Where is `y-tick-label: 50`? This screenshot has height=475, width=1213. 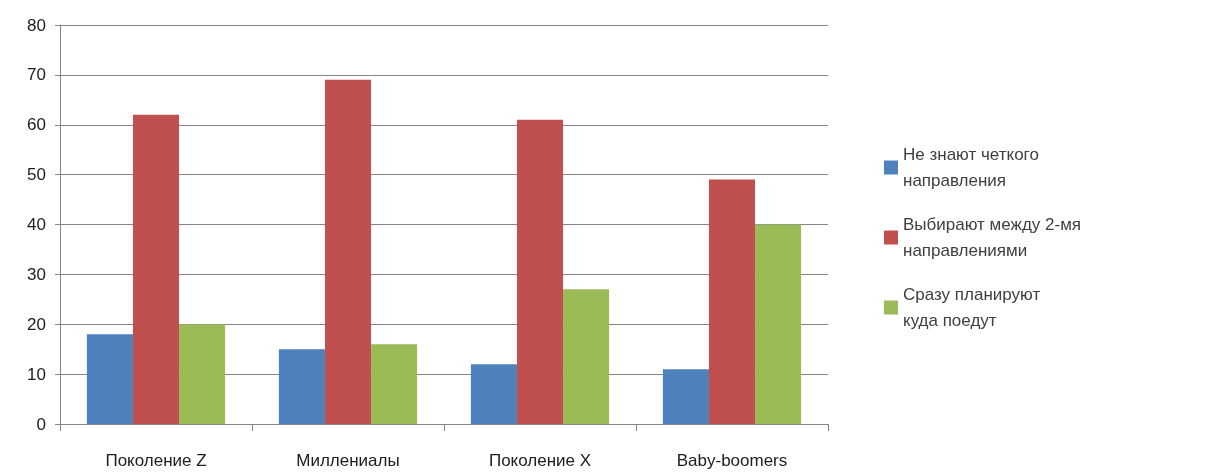
y-tick-label: 50 is located at coordinates (36, 175).